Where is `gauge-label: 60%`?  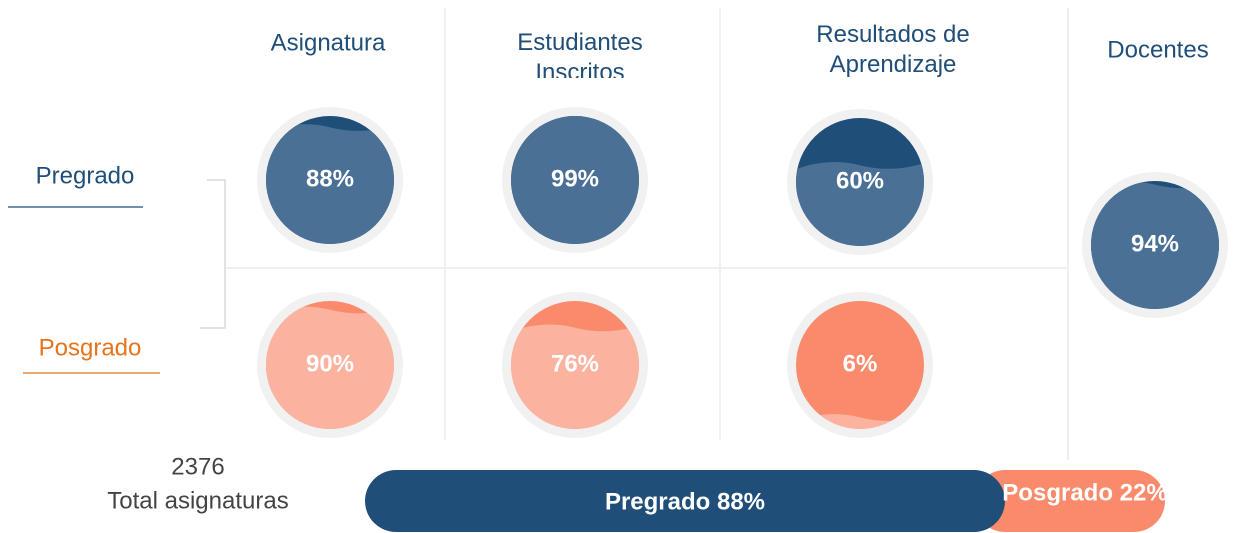 gauge-label: 60% is located at coordinates (860, 180).